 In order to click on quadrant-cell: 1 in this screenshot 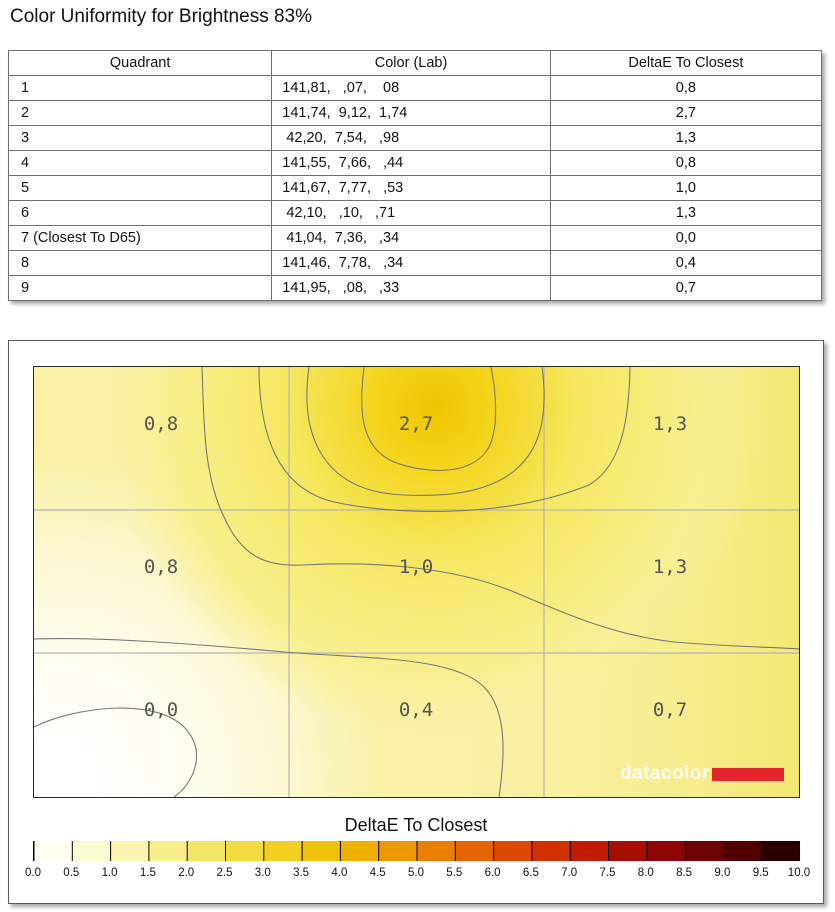, I will do `click(140, 88)`.